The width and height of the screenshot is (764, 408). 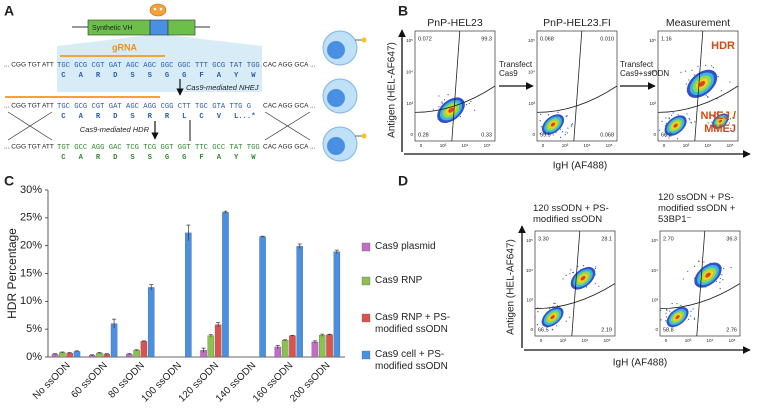 What do you see at coordinates (181, 27) in the screenshot?
I see `vh-segment` at bounding box center [181, 27].